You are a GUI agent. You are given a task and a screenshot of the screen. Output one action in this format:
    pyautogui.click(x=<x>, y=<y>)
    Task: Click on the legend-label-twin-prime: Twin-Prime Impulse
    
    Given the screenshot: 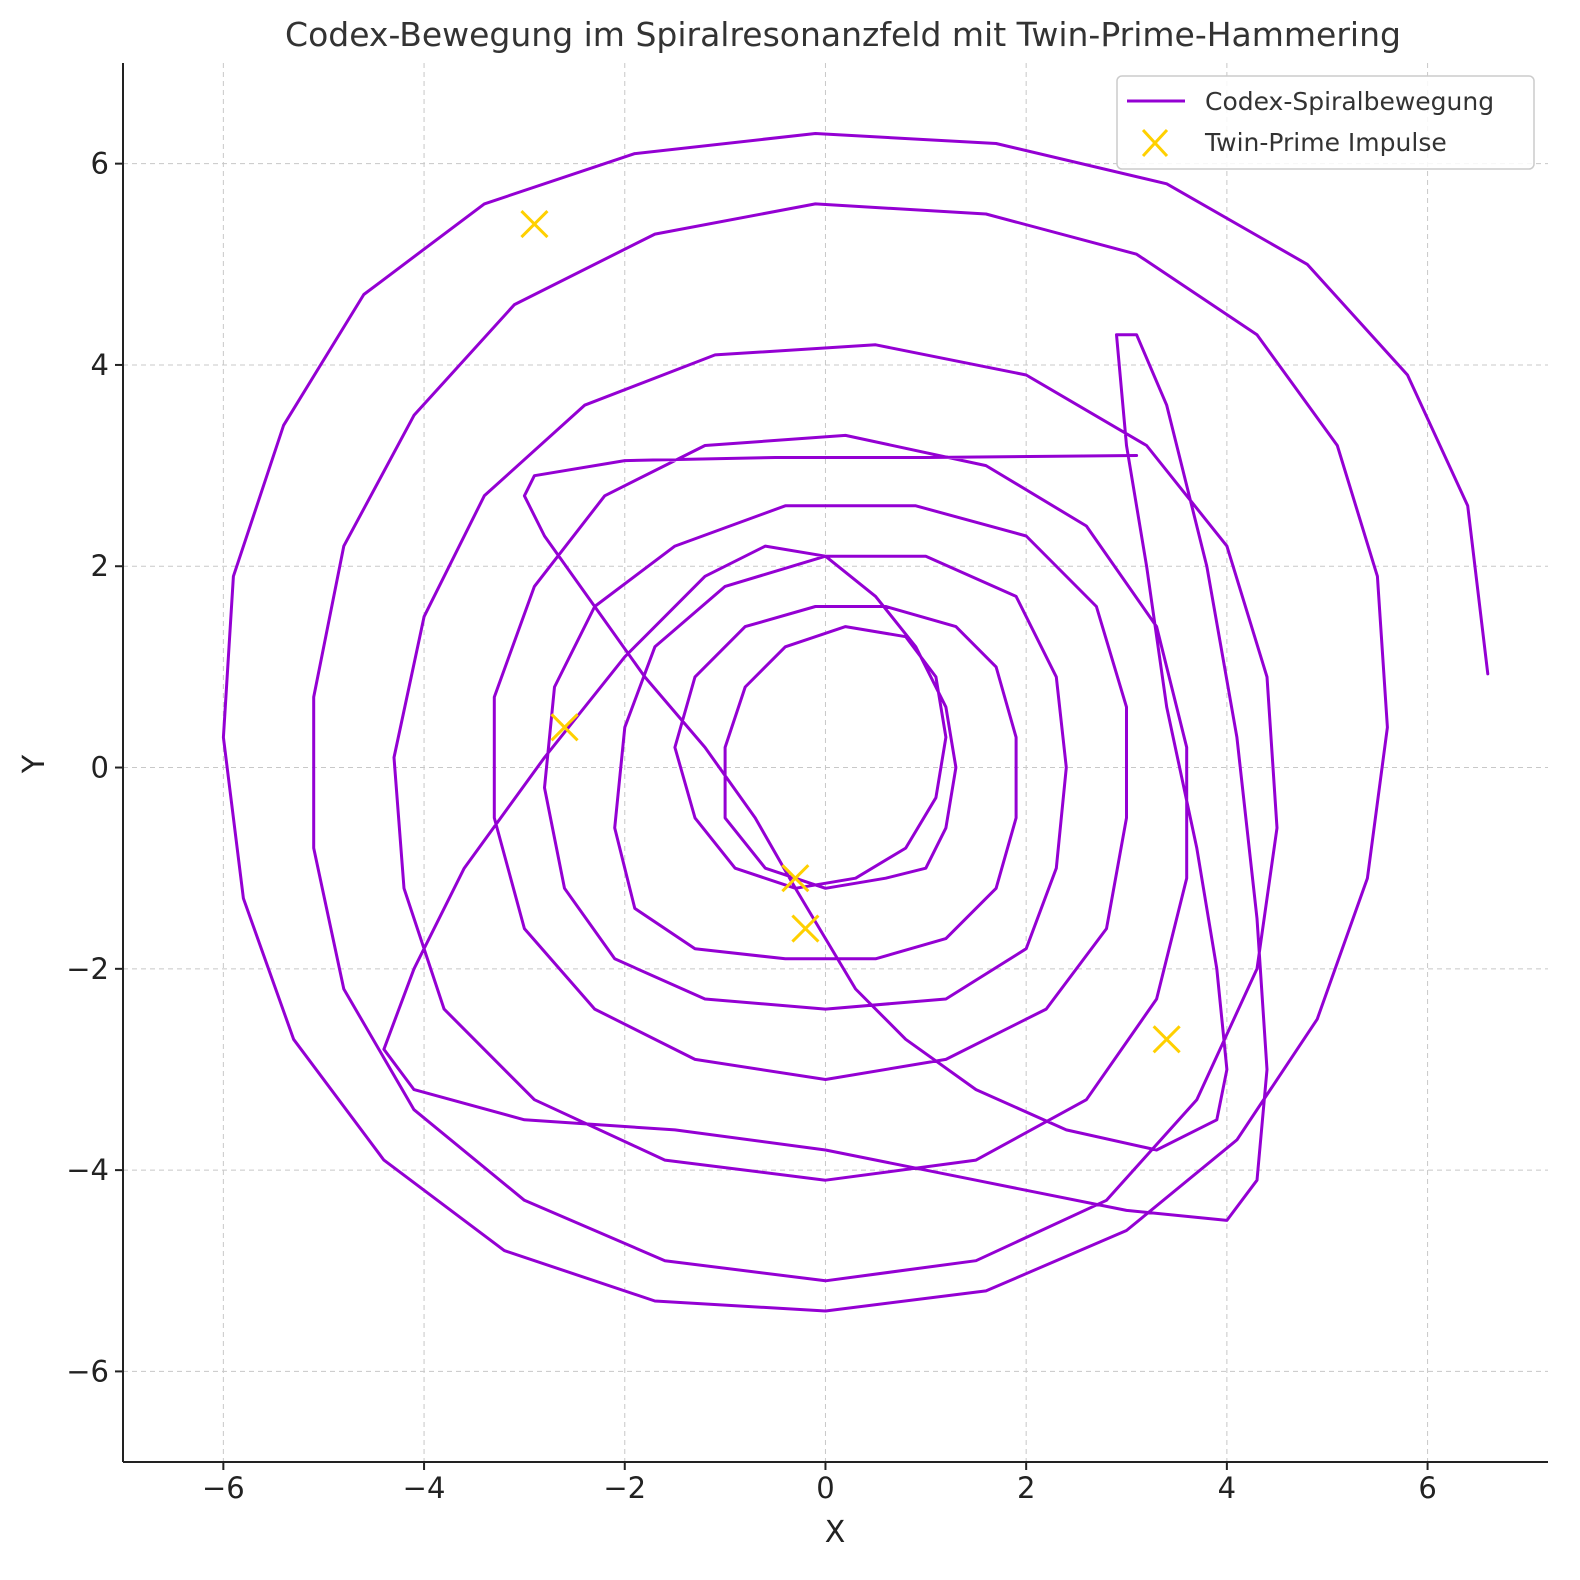 What is the action you would take?
    pyautogui.click(x=1325, y=142)
    